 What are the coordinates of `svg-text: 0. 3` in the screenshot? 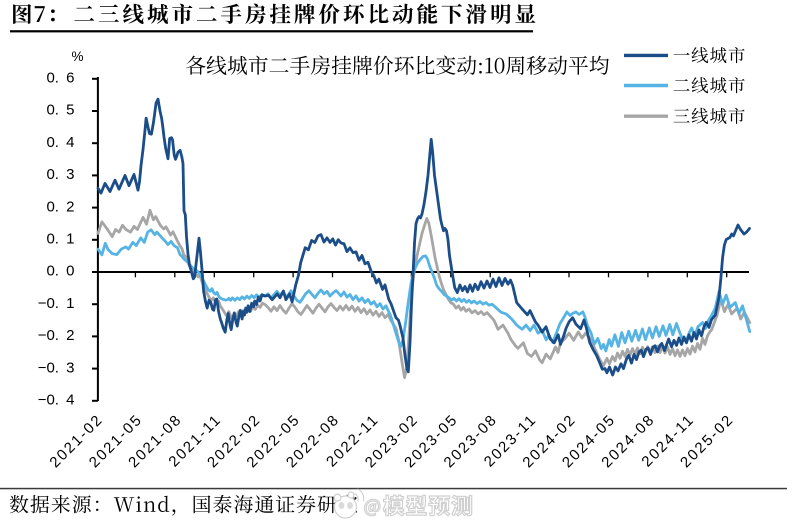 It's located at (60, 174).